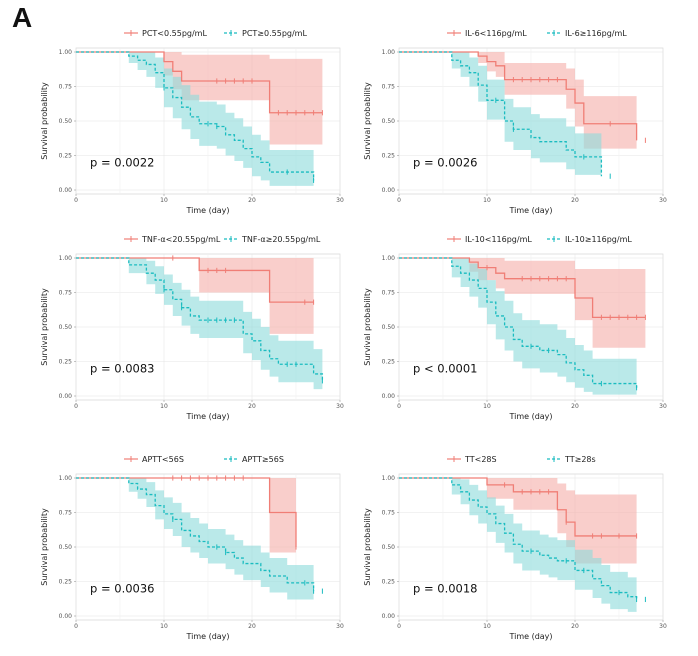 This screenshot has height=656, width=698. I want to click on legend-label: APTT≥56S, so click(263, 459).